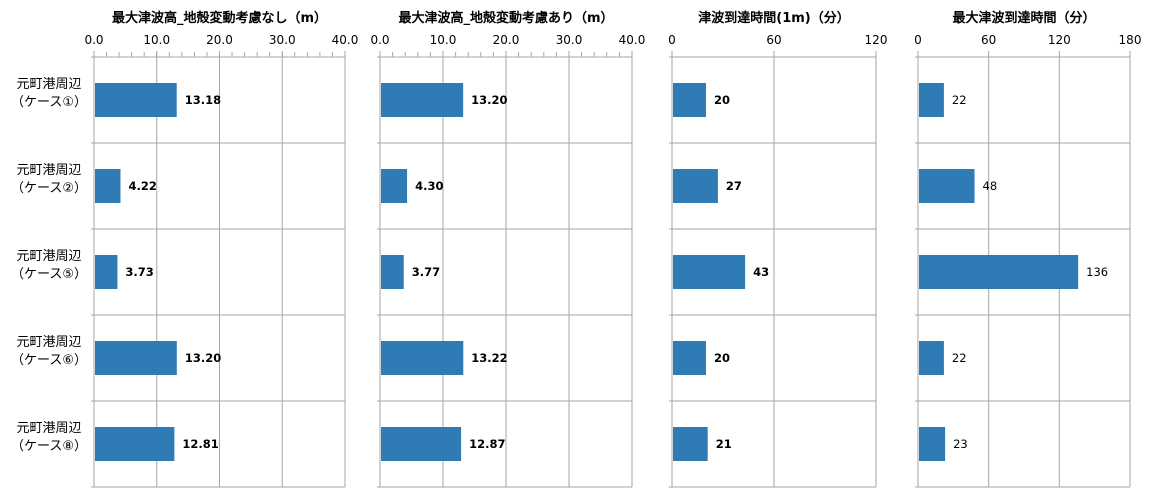  What do you see at coordinates (49, 437) in the screenshot?
I see `category-label: 元町港周辺 （ケース⑧）` at bounding box center [49, 437].